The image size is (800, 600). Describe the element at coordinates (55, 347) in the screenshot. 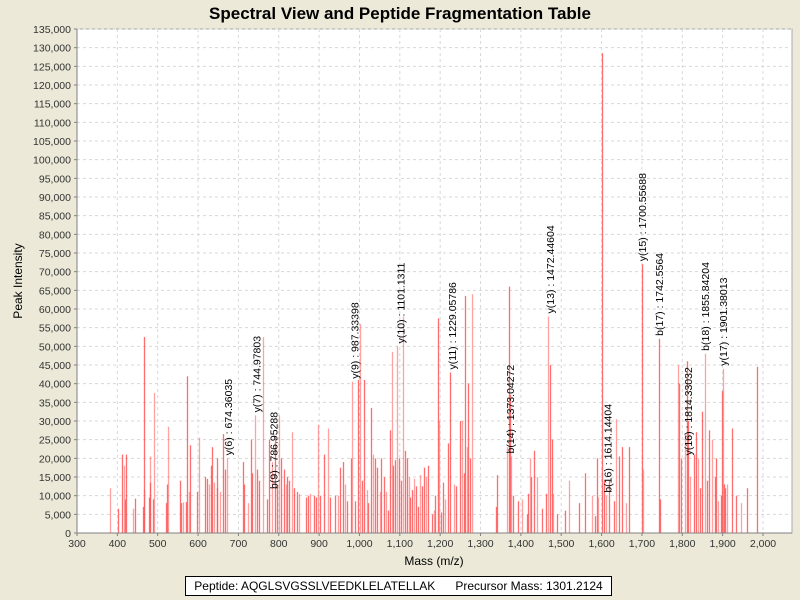

I see `y-tick-label: 50,000` at that location.